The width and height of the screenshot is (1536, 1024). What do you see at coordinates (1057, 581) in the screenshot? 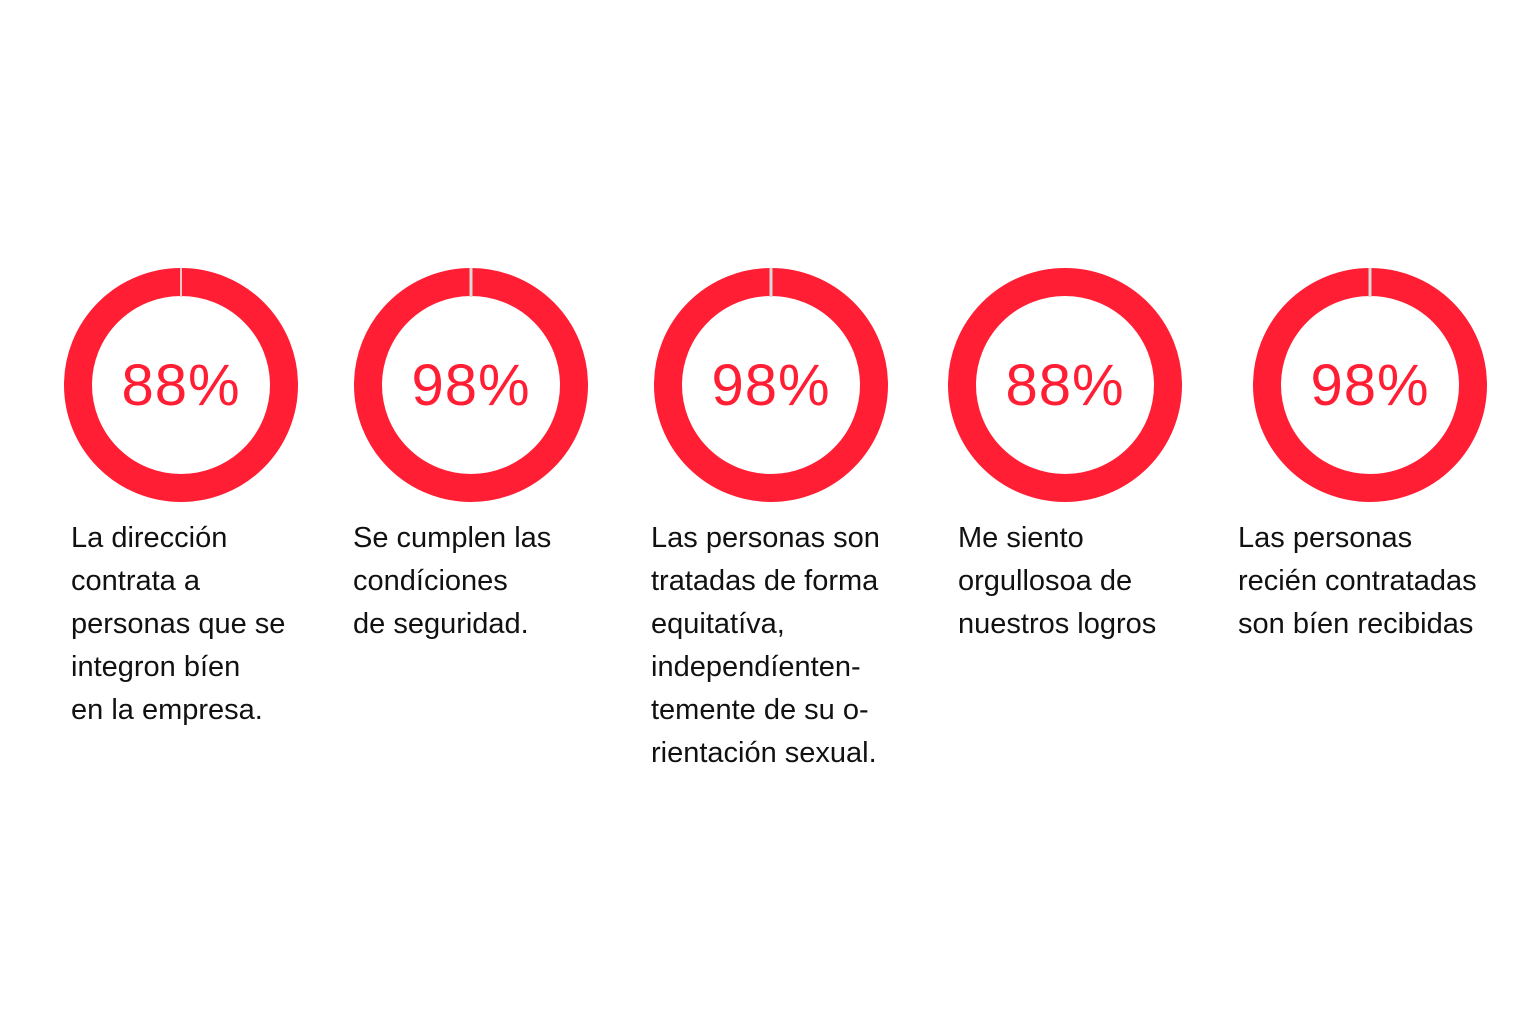
I see `stat-label: Me siento orgullosoa de nuestros logros` at bounding box center [1057, 581].